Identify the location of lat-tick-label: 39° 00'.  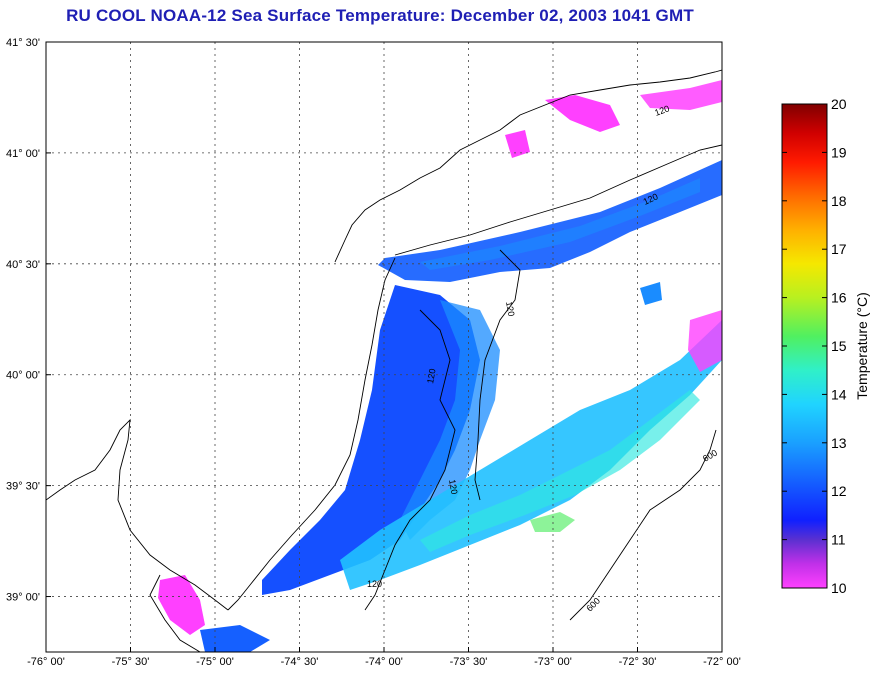
(23, 598).